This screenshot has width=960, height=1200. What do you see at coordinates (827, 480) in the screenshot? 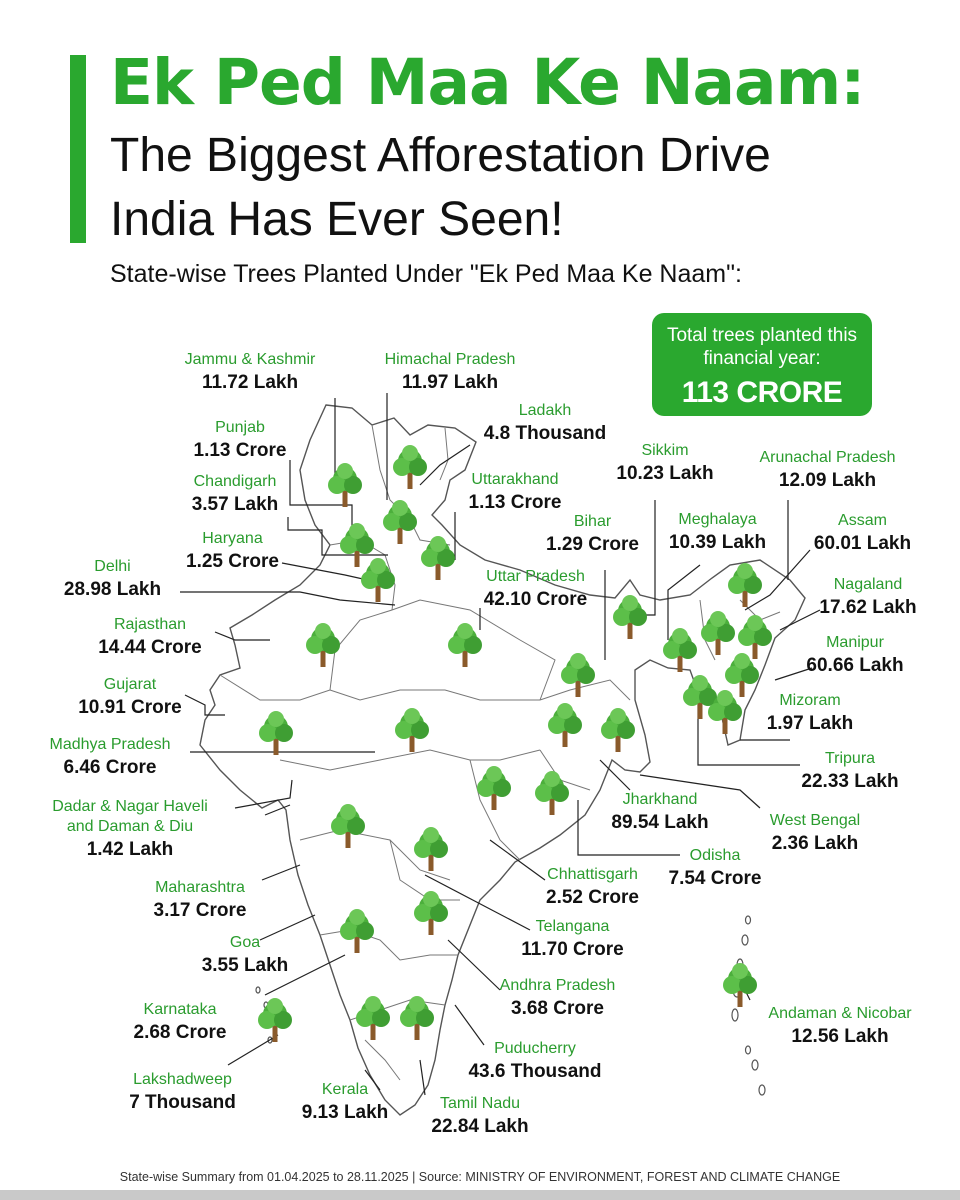
I see `state-value: 12.09 Lakh` at bounding box center [827, 480].